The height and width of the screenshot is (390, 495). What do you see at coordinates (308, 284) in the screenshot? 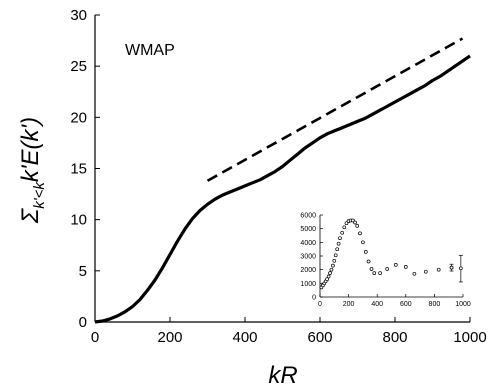
I see `inset-y-tick-label: 1000` at bounding box center [308, 284].